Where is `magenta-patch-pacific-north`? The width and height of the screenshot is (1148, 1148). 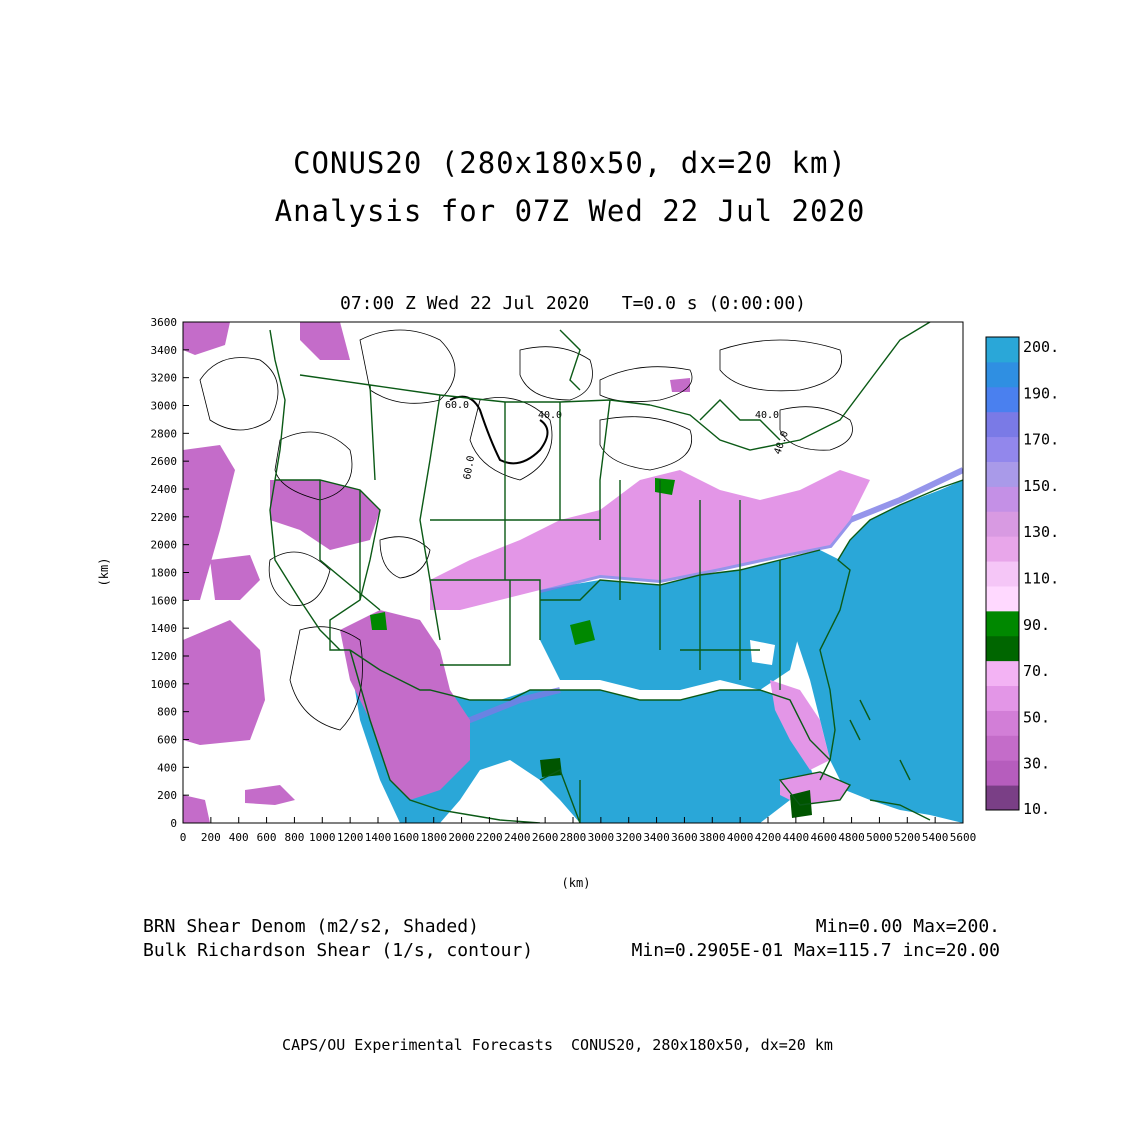 magenta-patch-pacific-north is located at coordinates (209, 522).